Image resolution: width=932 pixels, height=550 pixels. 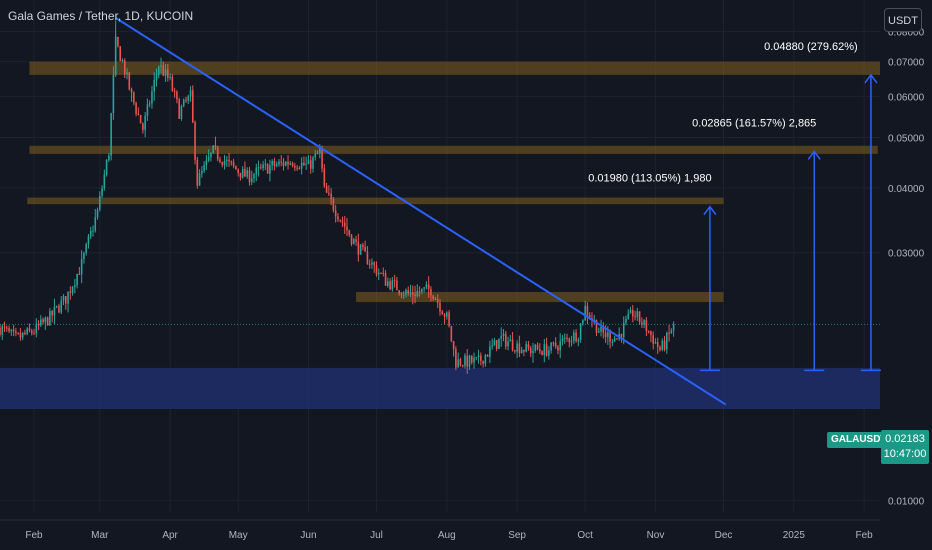 I want to click on y-tick-label: 0.08000, so click(x=906, y=33).